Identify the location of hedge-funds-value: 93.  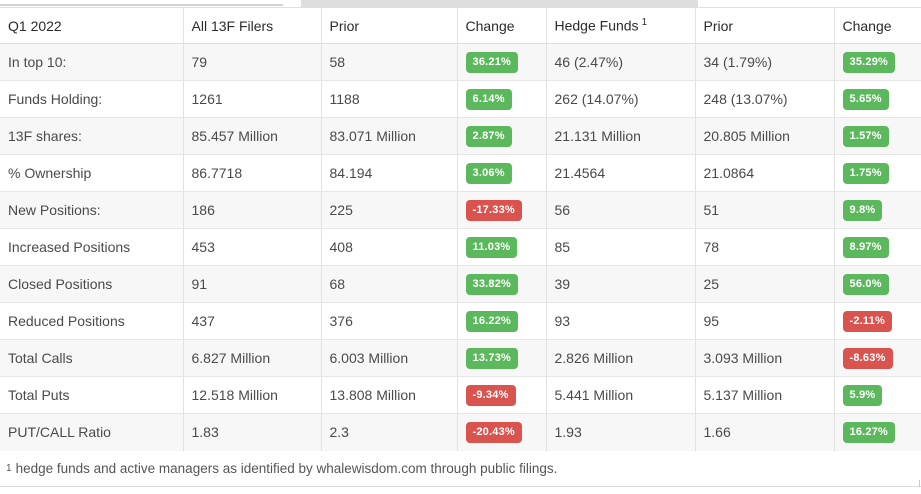
(620, 321).